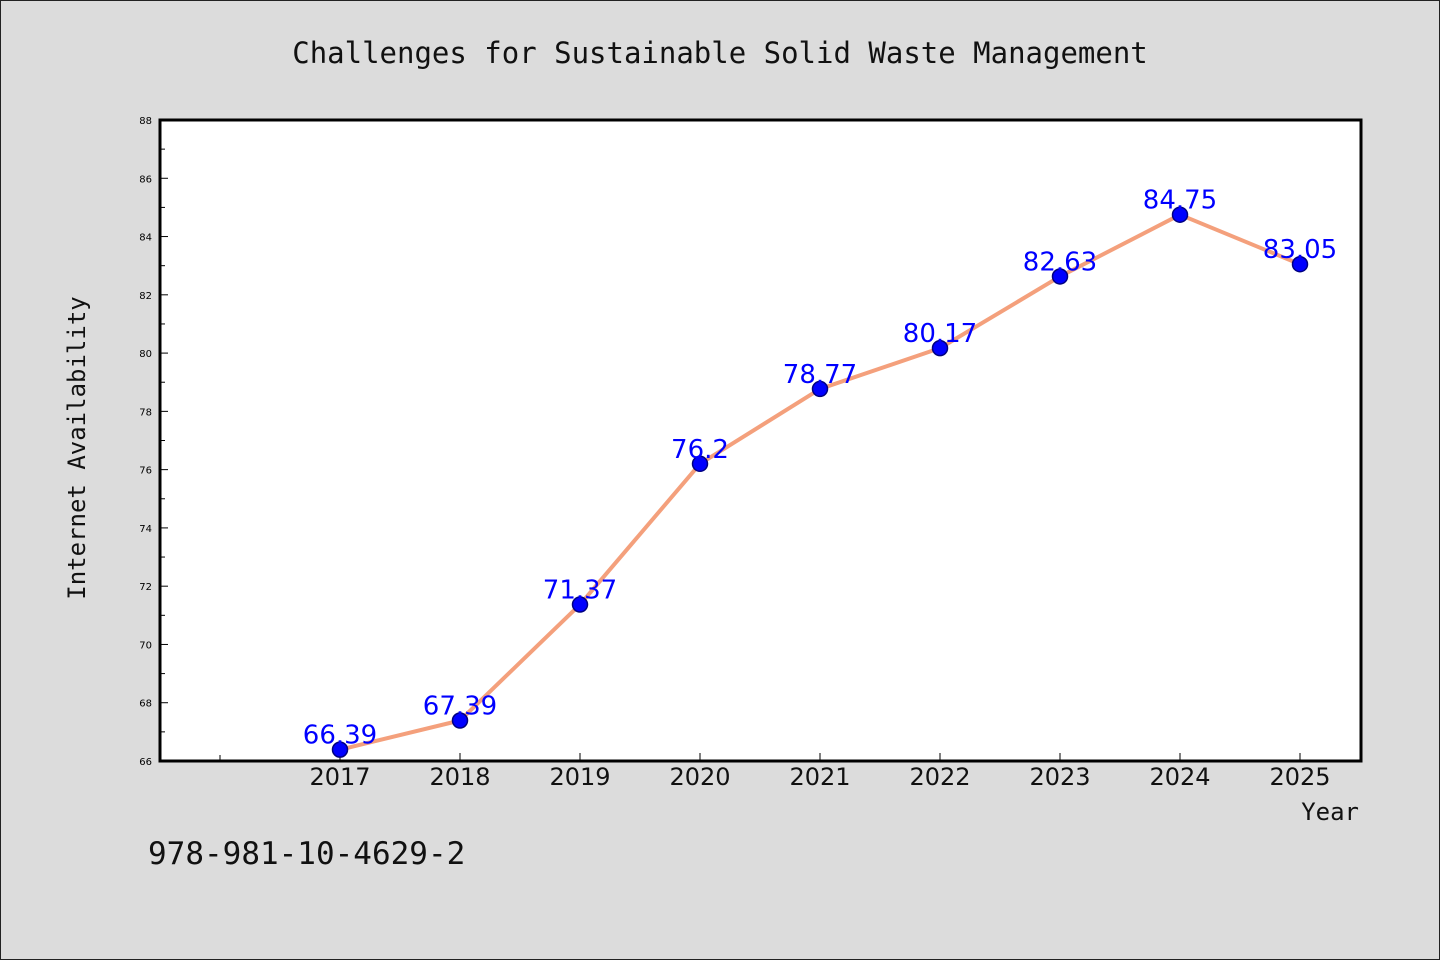  I want to click on x-axis: 2017 2018 2019 2020 2021 2022 2023 2024 2025, so click(775, 772).